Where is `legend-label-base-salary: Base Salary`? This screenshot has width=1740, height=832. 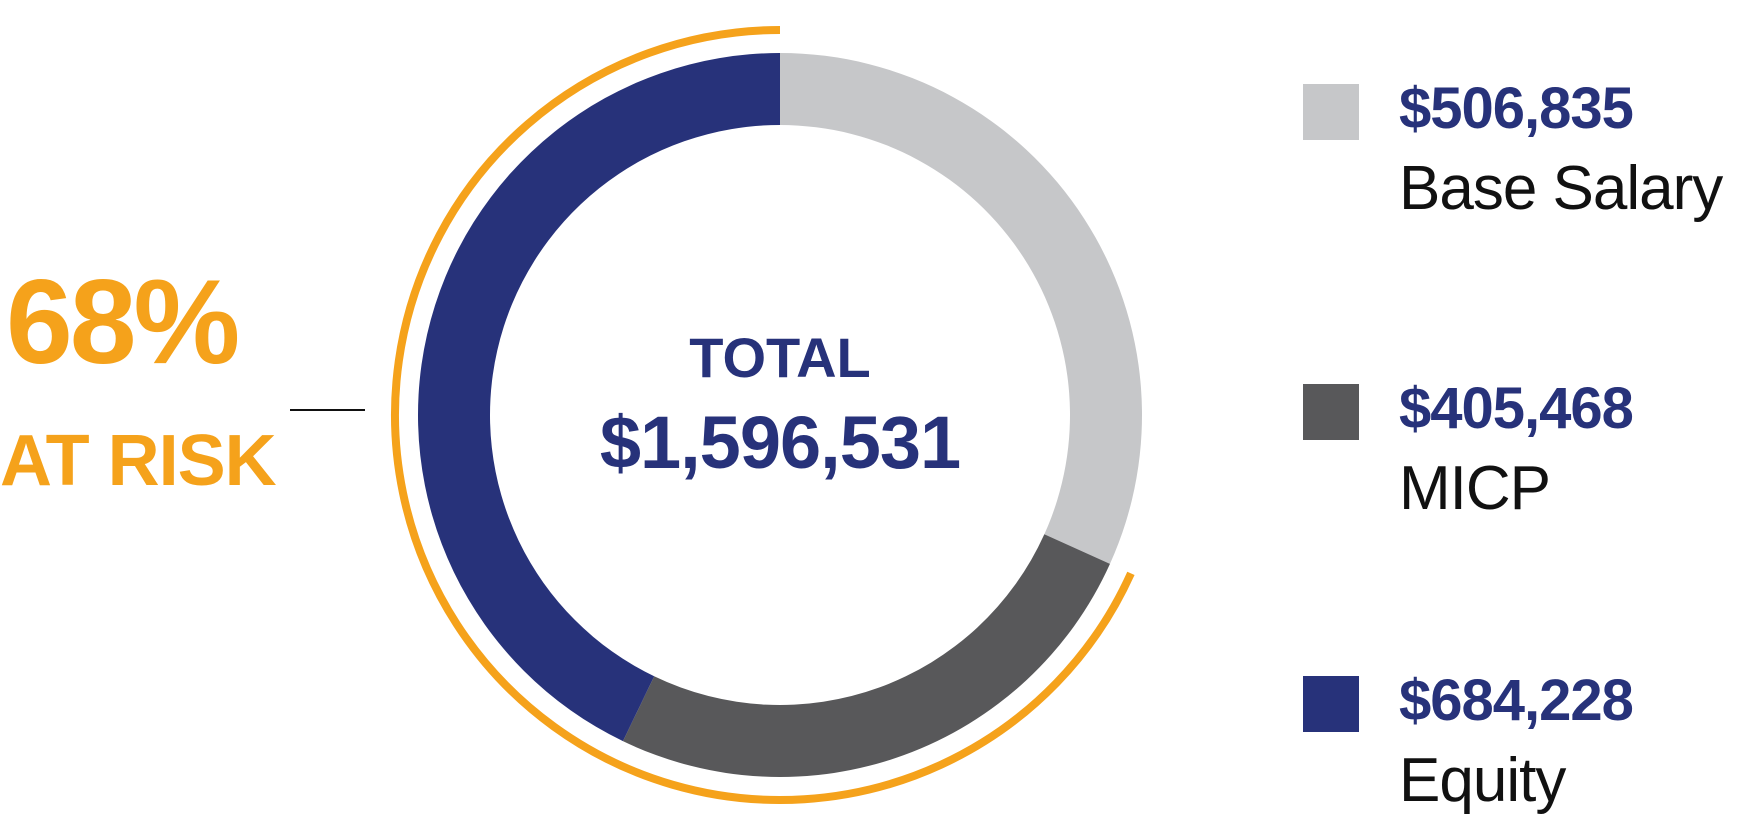
legend-label-base-salary: Base Salary is located at coordinates (1561, 188).